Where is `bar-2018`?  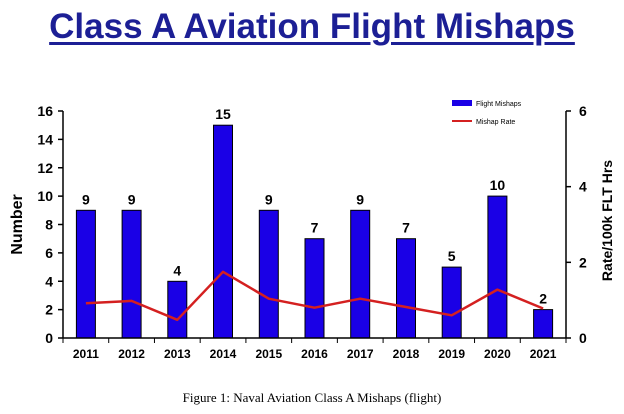 bar-2018 is located at coordinates (406, 288).